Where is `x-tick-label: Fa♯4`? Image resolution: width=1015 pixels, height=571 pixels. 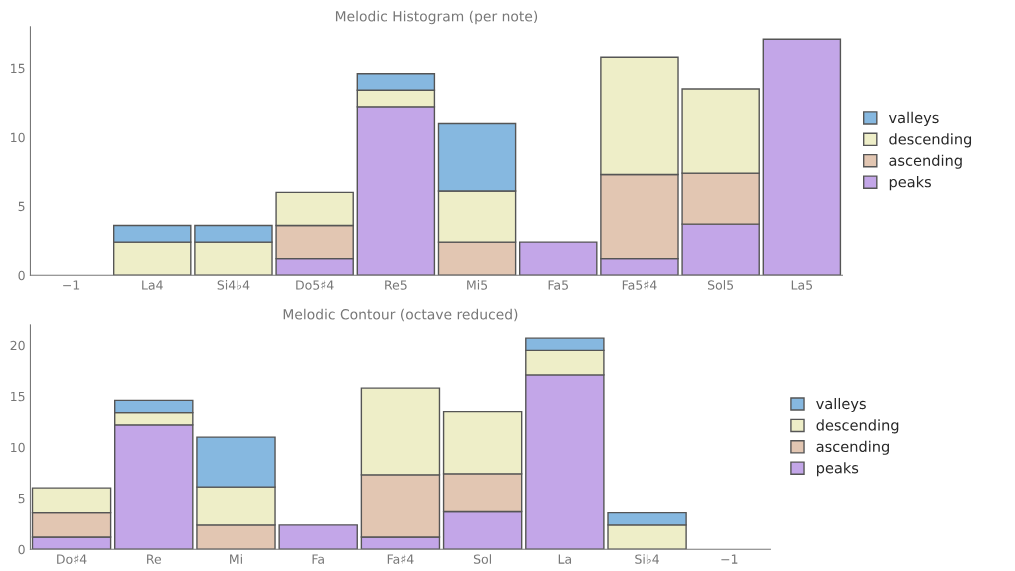 x-tick-label: Fa♯4 is located at coordinates (400, 559).